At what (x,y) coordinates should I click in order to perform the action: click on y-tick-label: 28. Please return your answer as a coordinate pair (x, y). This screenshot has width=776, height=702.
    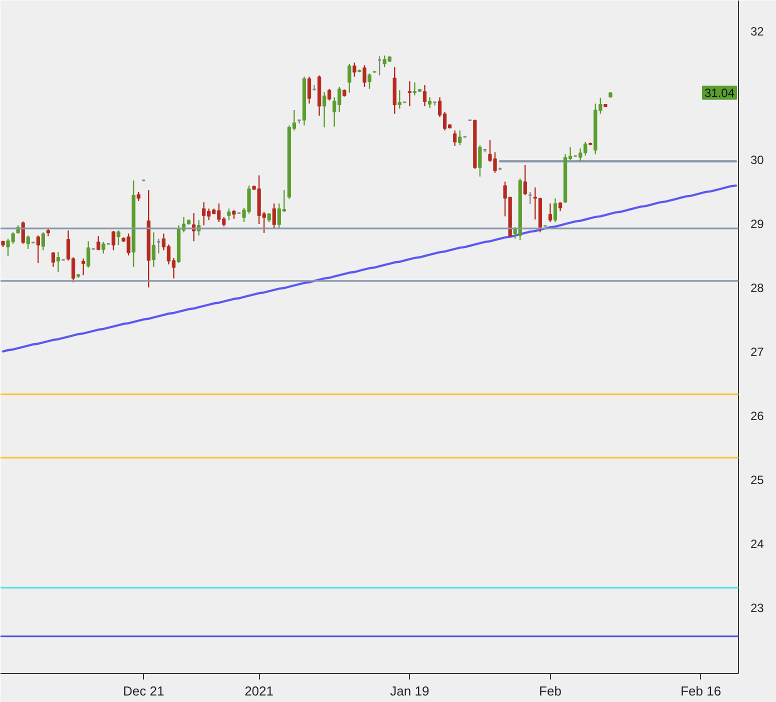
    Looking at the image, I should click on (757, 287).